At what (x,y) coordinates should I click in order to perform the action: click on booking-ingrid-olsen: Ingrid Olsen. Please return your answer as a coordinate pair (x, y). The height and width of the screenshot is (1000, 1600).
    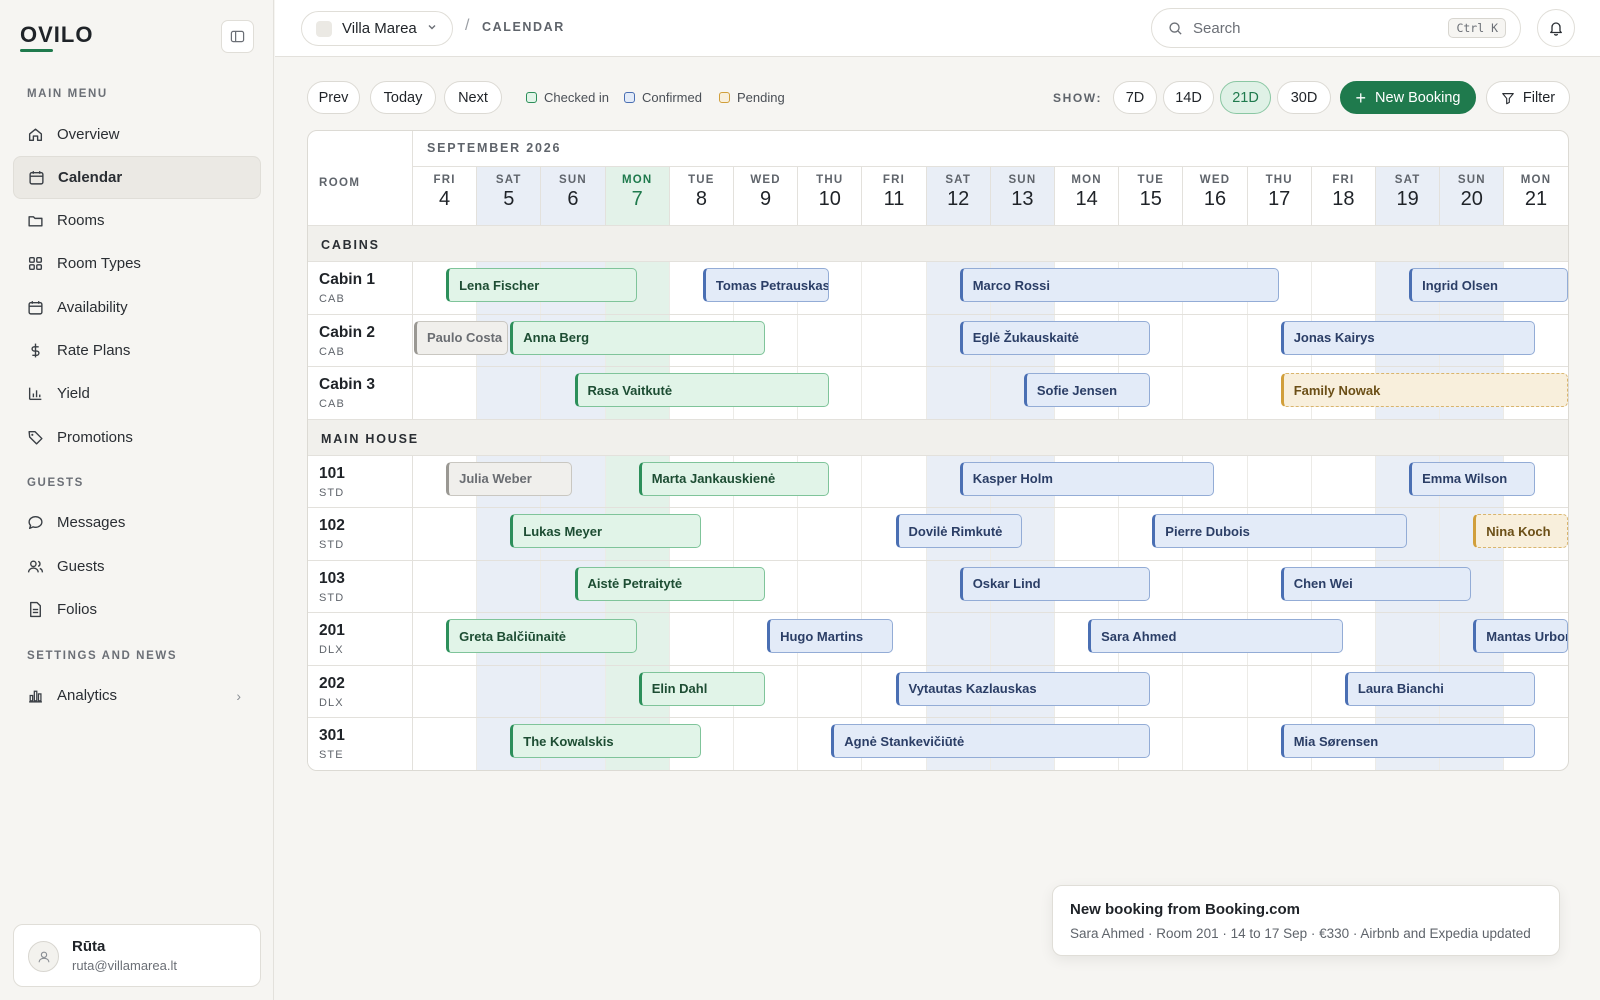
    Looking at the image, I should click on (1488, 285).